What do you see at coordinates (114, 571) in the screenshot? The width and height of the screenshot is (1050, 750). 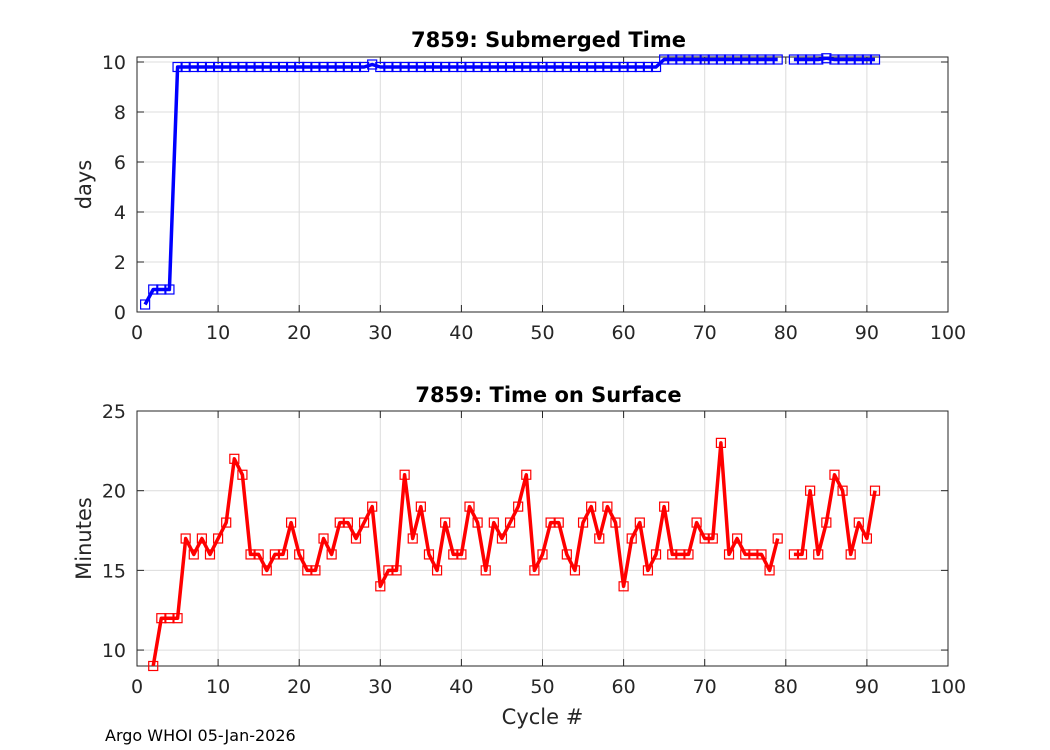 I see `surface-ytick-label-1: 15` at bounding box center [114, 571].